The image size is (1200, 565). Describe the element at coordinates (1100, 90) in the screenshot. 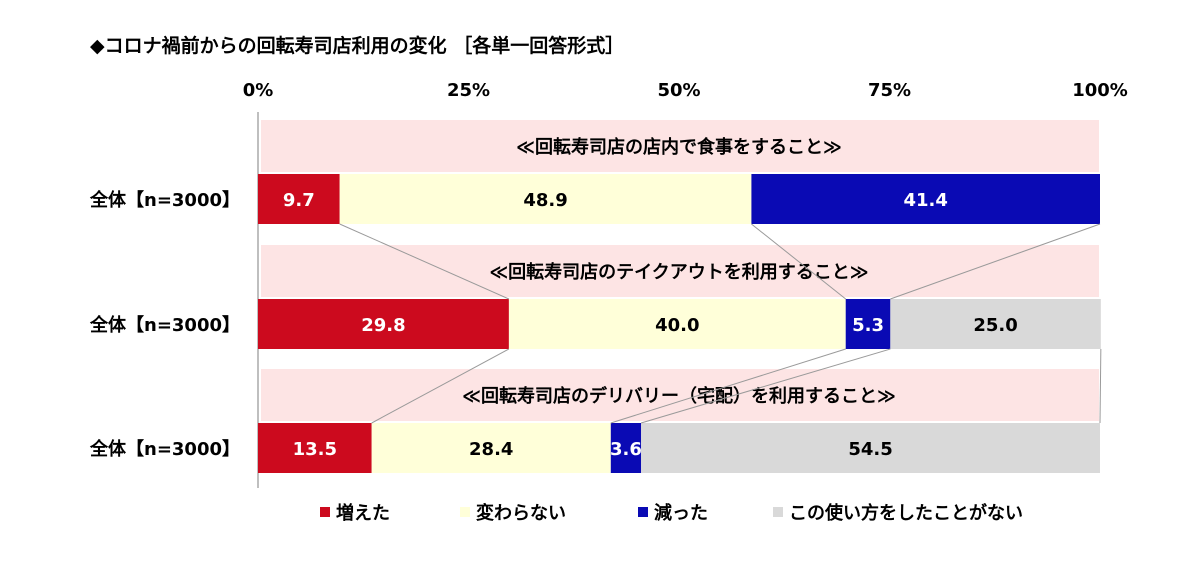

I see `x-tick-label: 100%` at that location.